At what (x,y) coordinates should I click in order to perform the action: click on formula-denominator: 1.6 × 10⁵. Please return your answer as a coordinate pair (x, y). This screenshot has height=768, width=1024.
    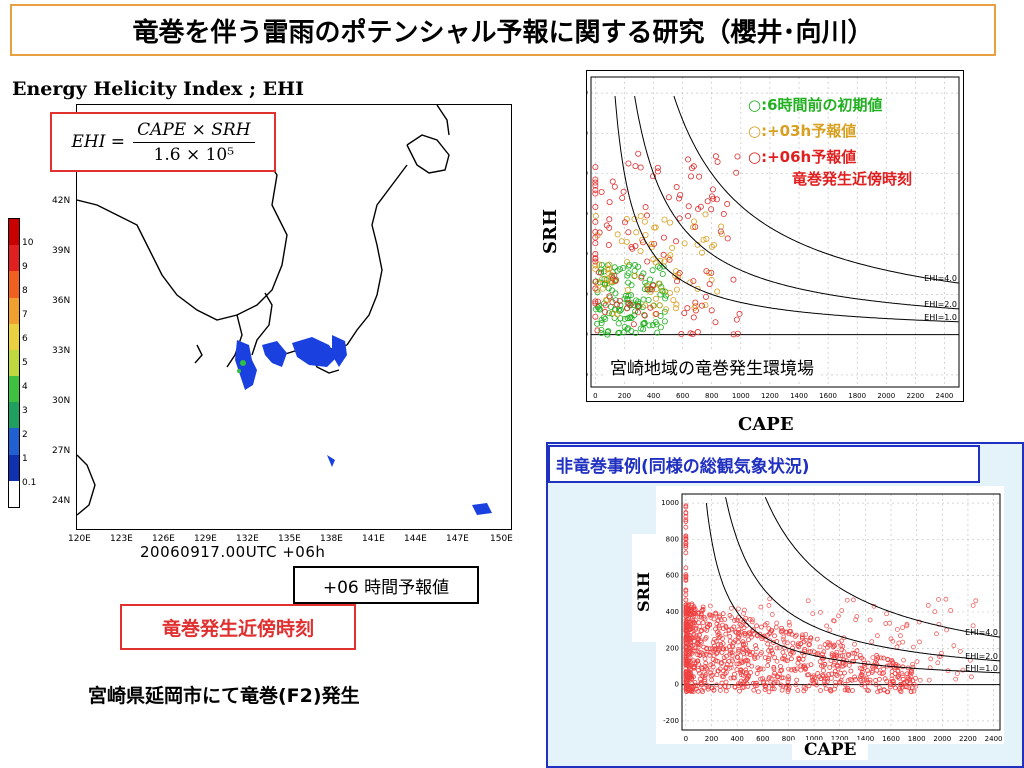
    Looking at the image, I should click on (194, 154).